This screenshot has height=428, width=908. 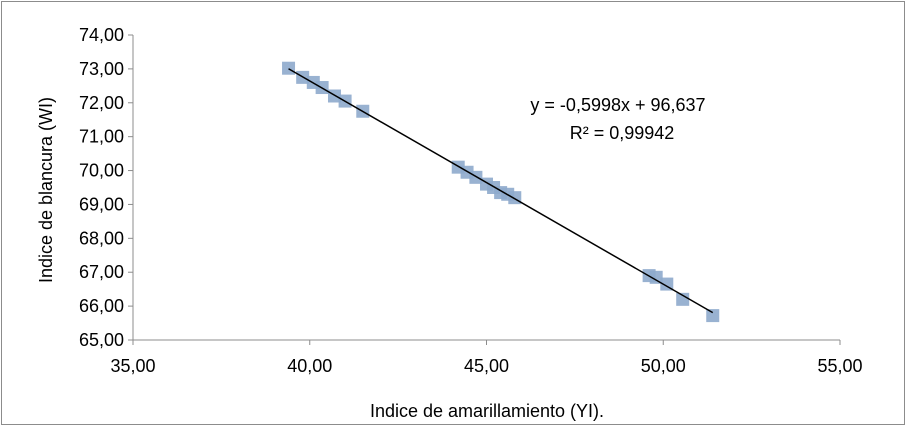 What do you see at coordinates (46, 190) in the screenshot?
I see `y-axis-title: Indice de blancura (WI)` at bounding box center [46, 190].